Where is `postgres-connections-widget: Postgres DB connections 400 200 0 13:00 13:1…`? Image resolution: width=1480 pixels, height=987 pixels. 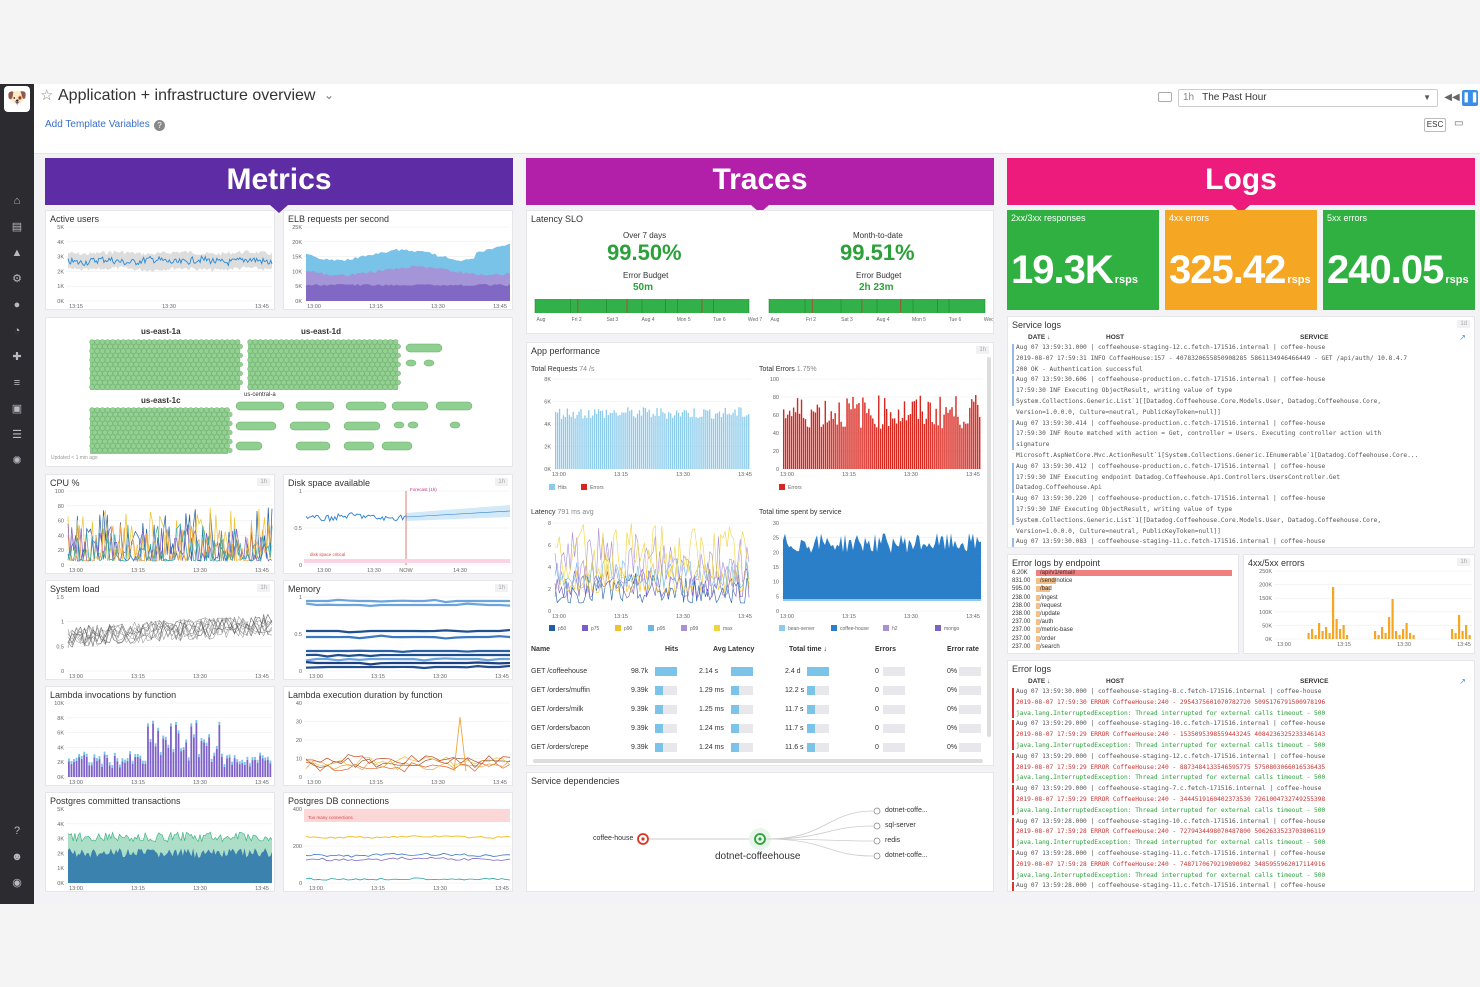
postgres-connections-widget: Postgres DB connections 400 200 0 13:00 13:1… is located at coordinates (398, 842).